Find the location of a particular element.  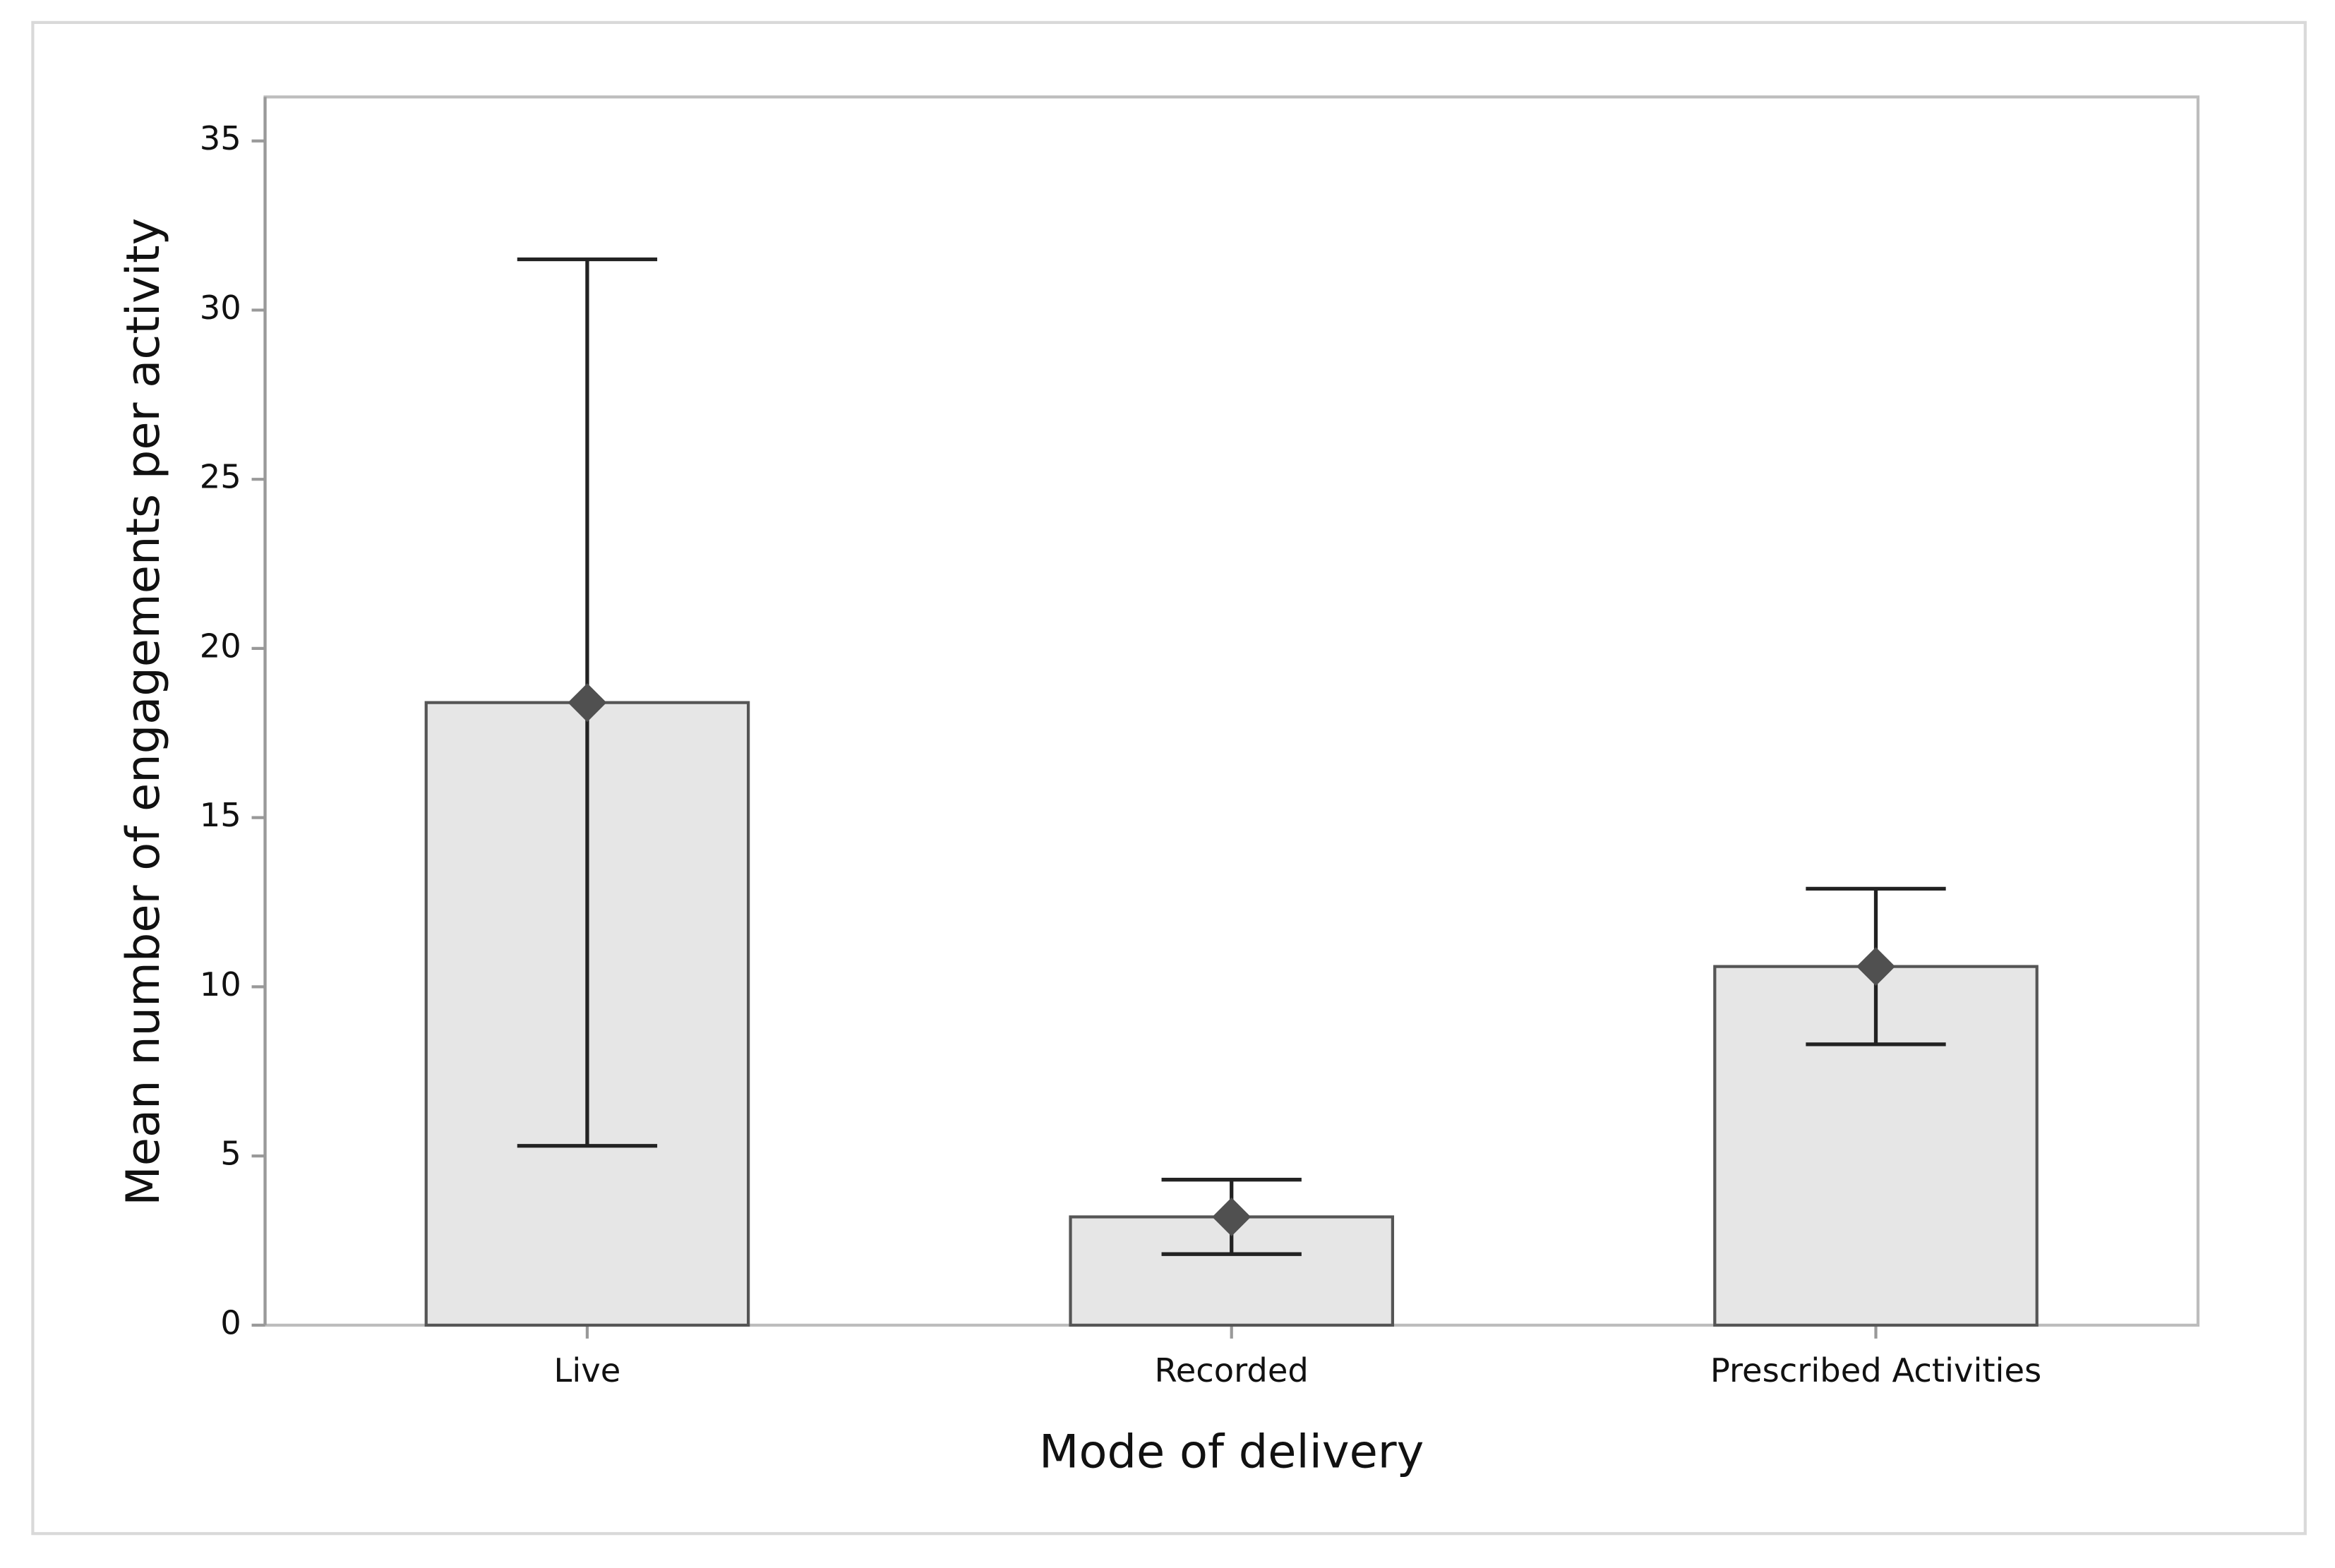

y-tick-label: 35 is located at coordinates (220, 138).